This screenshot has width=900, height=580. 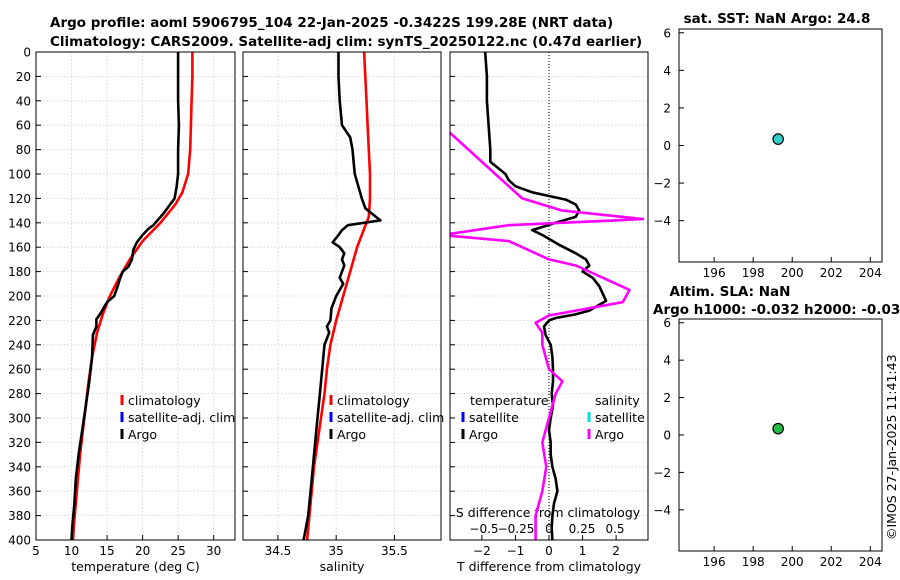 I want to click on y-tick-label: 340, so click(x=19, y=467).